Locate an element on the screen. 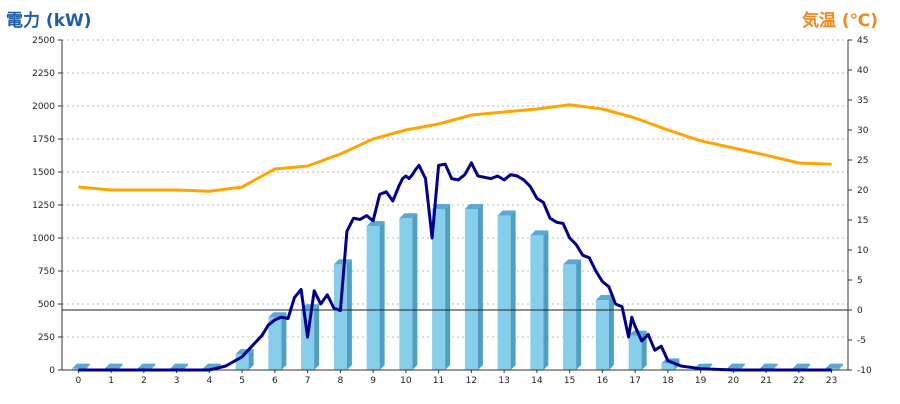  x-tick-label: 0 is located at coordinates (79, 381).